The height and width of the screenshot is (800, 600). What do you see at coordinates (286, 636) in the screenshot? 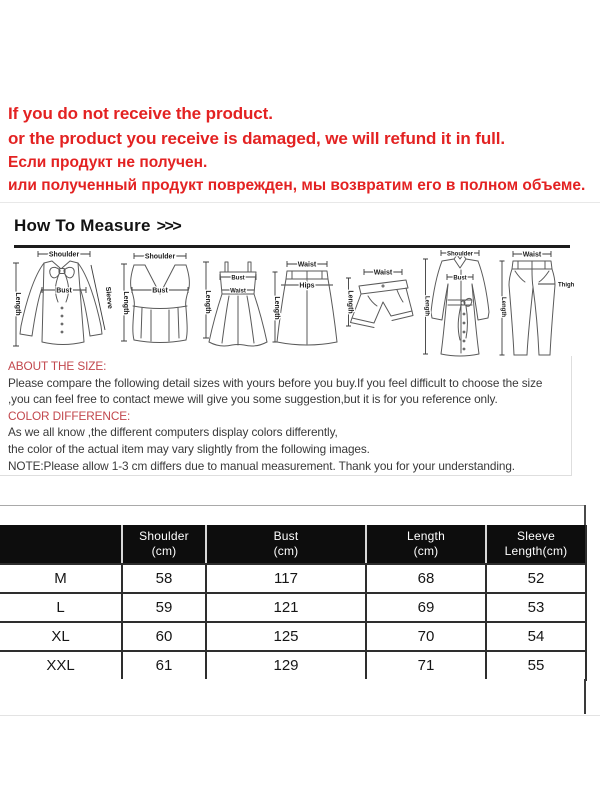
I see `bust-cell: 125` at bounding box center [286, 636].